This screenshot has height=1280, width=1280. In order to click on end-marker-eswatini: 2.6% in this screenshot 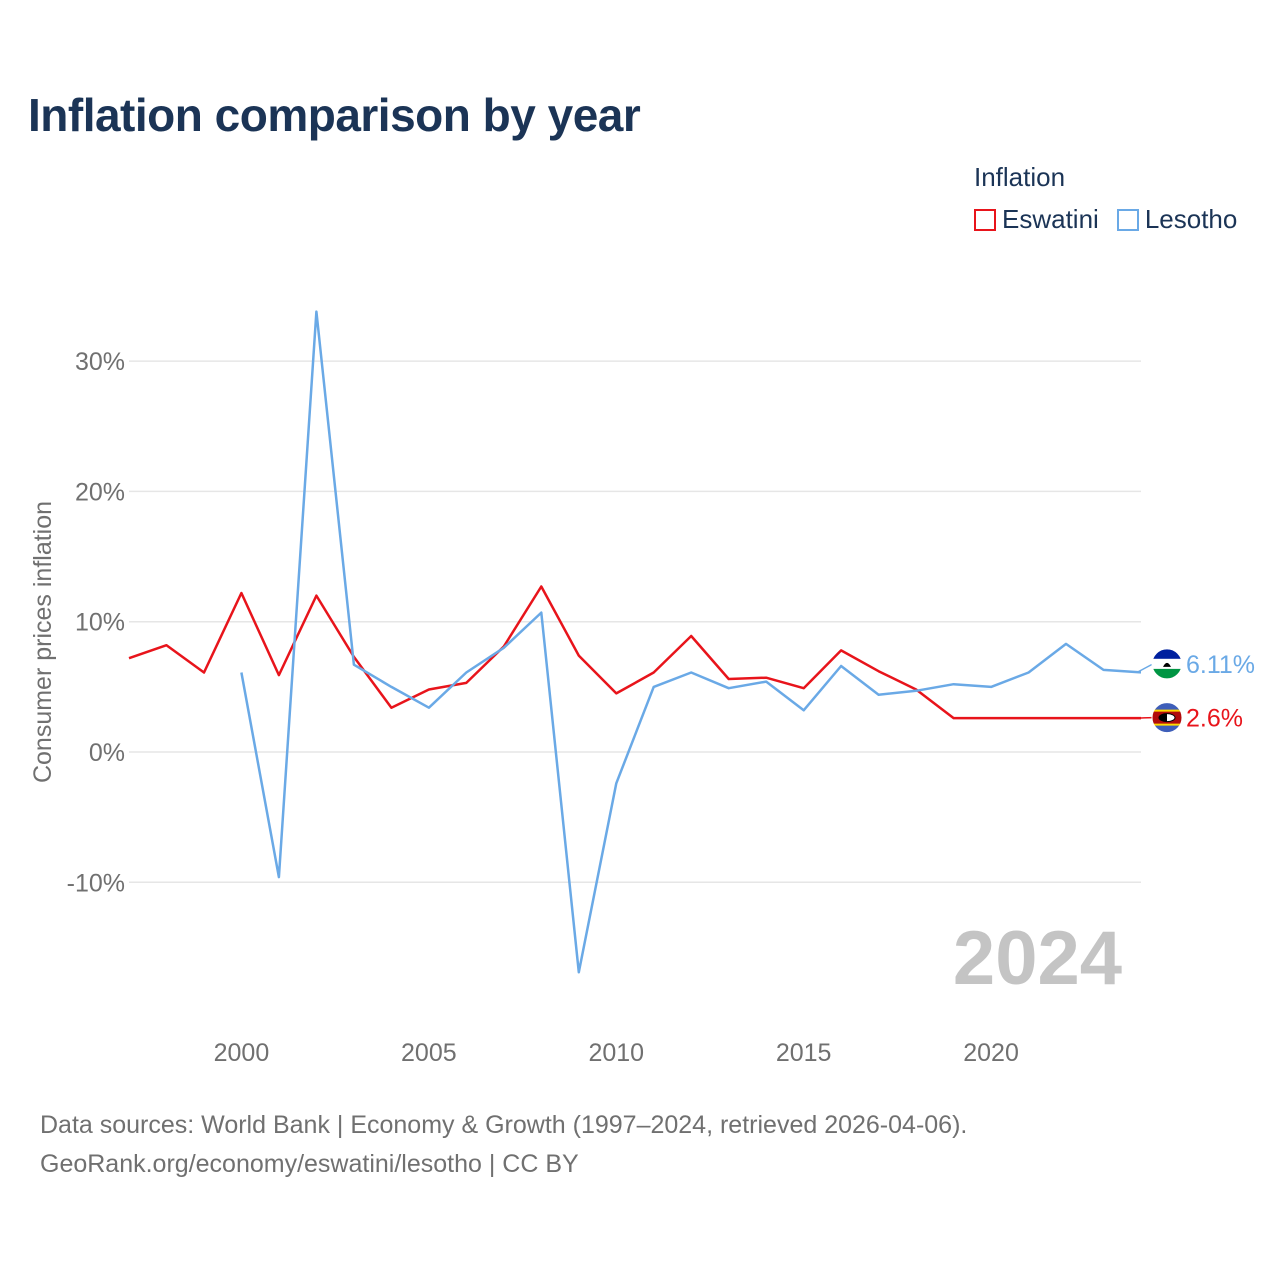, I will do `click(1189, 718)`.